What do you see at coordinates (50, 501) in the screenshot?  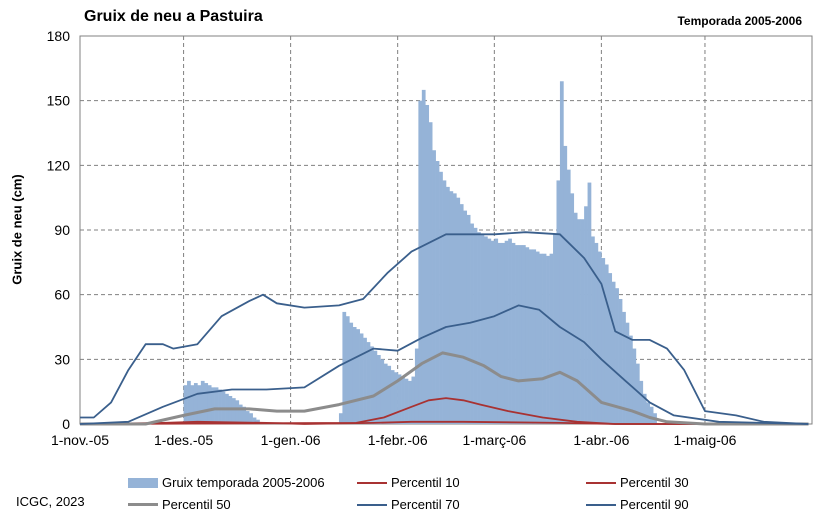 I see `footer-credit: ICGC, 2023` at bounding box center [50, 501].